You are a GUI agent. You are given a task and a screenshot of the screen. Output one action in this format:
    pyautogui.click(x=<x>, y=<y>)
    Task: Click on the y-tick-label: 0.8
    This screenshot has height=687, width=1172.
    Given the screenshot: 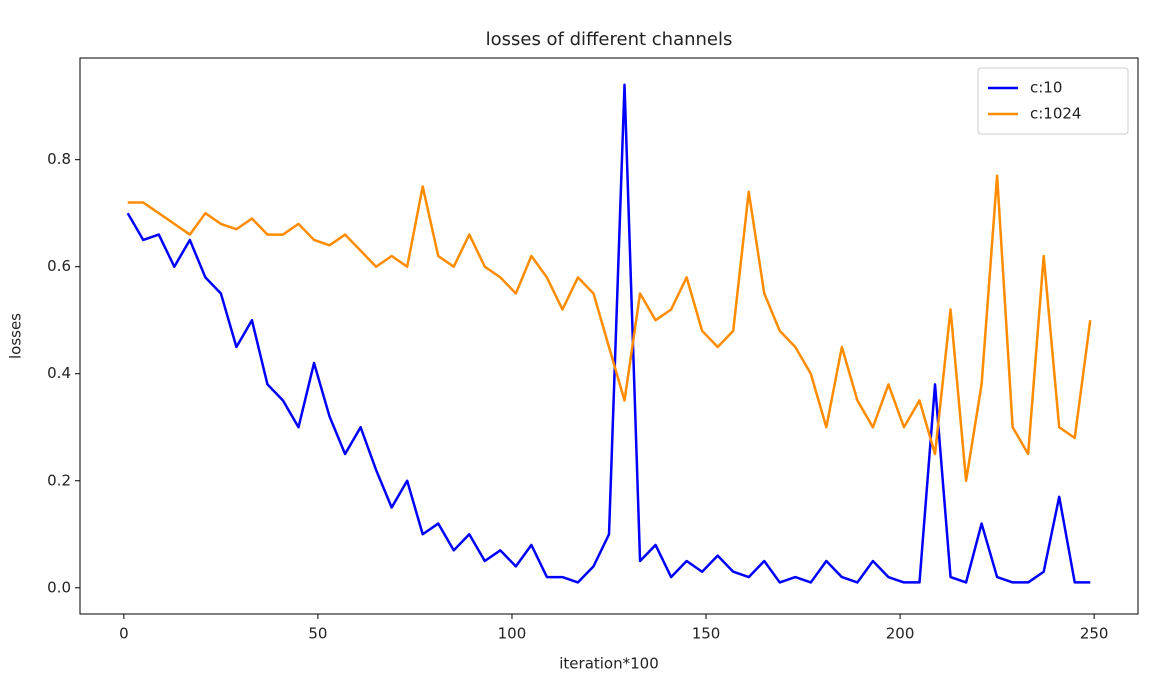 What is the action you would take?
    pyautogui.click(x=59, y=159)
    